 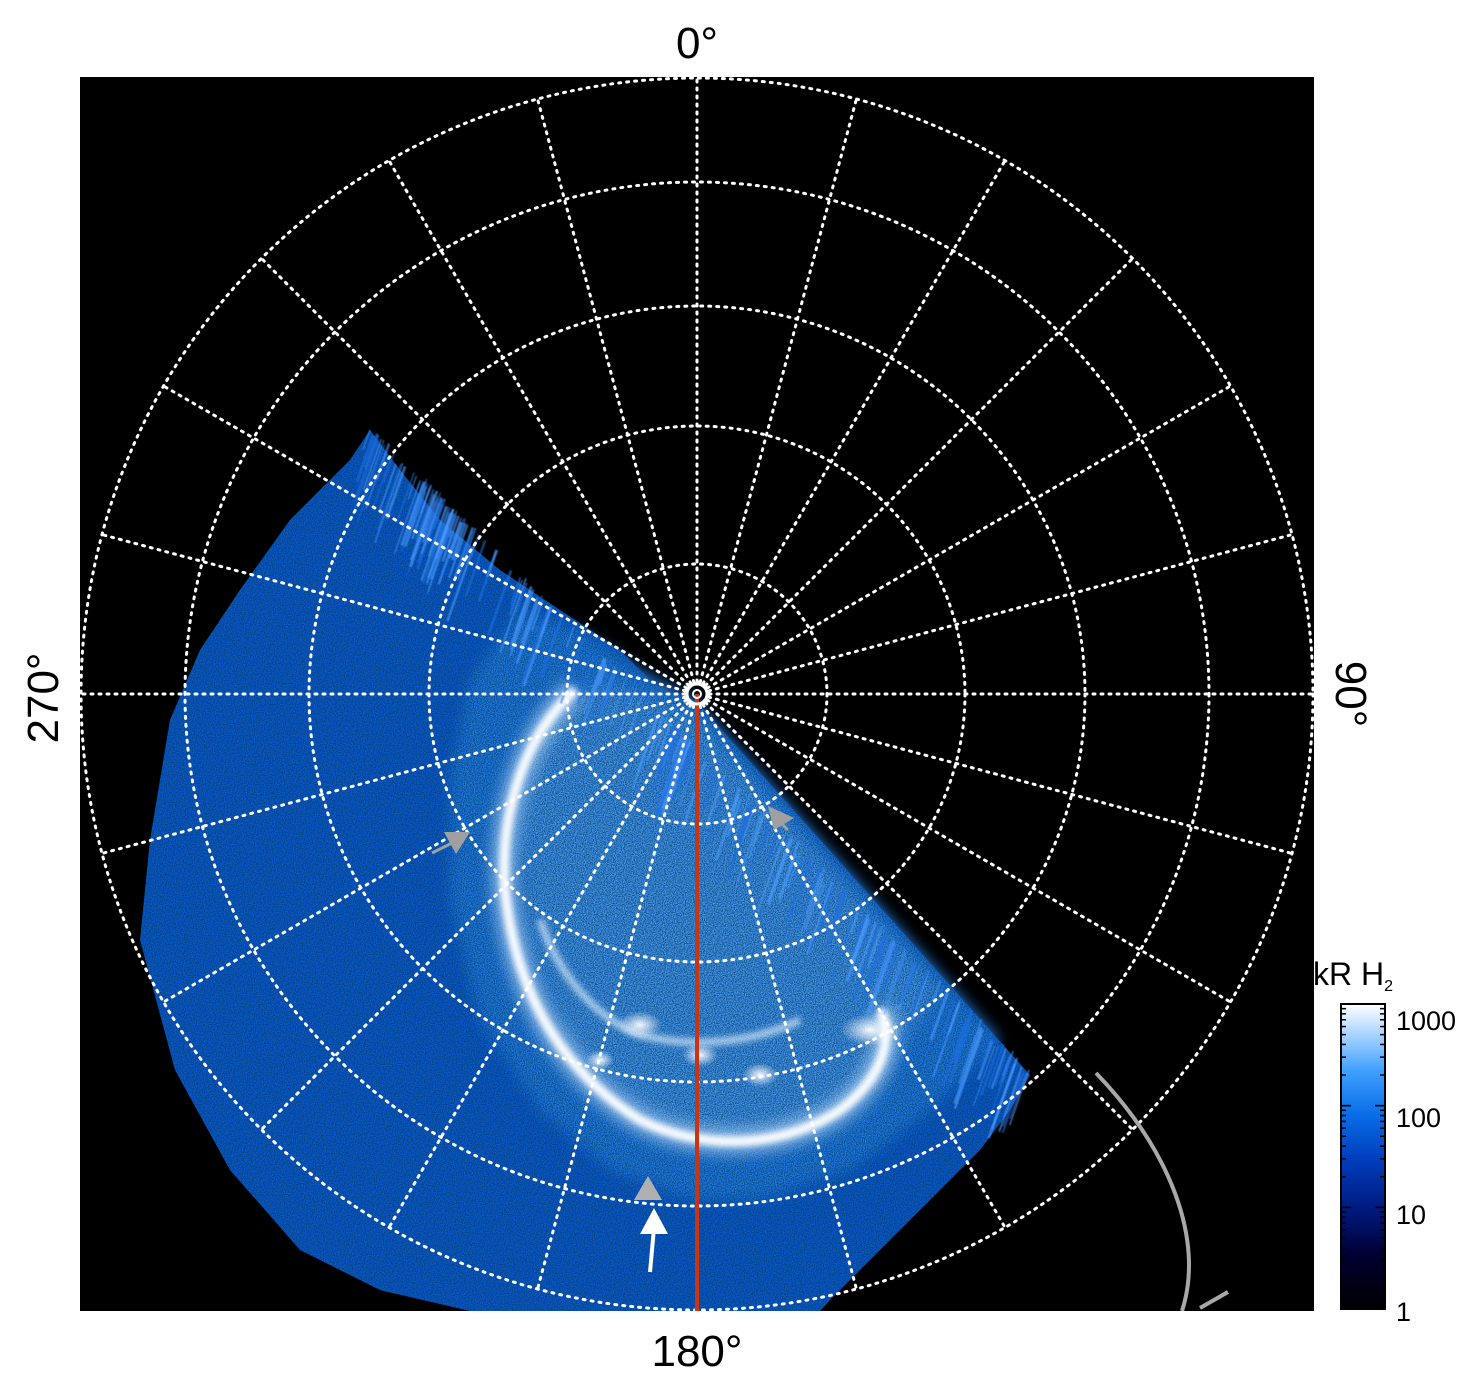 I want to click on grid-latitude-circle, so click(x=697, y=694).